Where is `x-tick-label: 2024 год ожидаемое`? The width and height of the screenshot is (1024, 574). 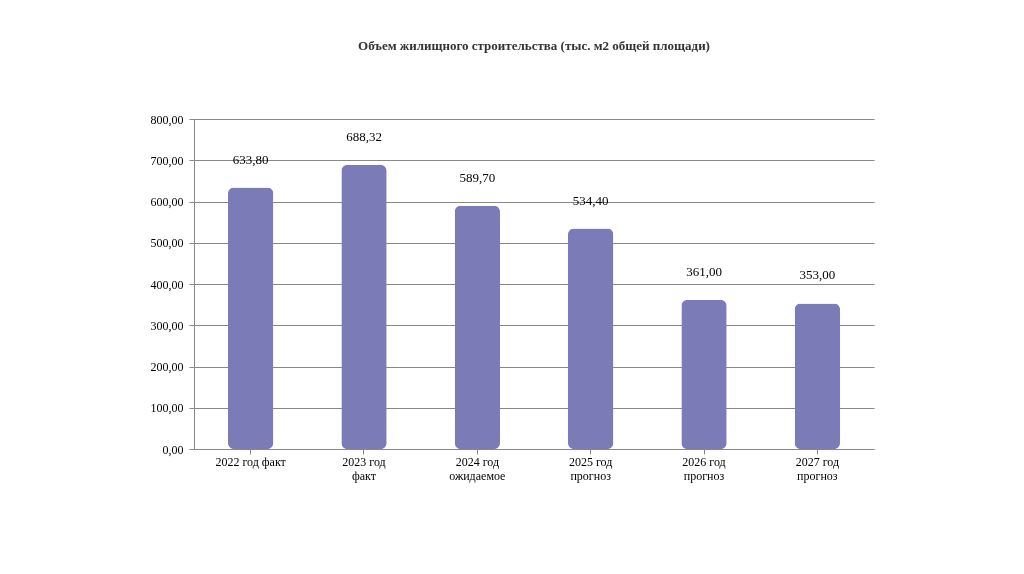 x-tick-label: 2024 год ожидаемое is located at coordinates (477, 468).